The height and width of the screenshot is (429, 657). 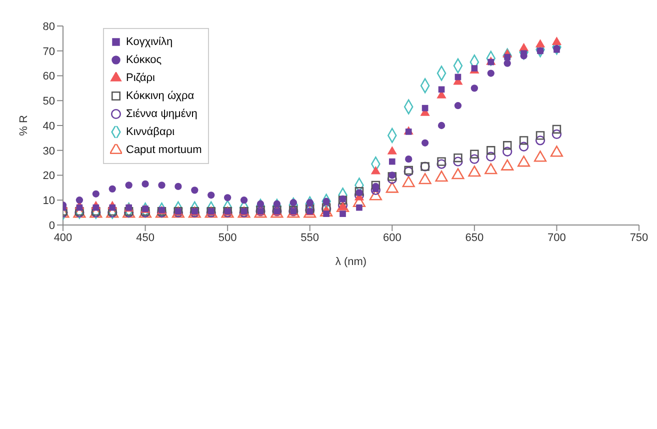 I want to click on x-tick-label: 550, so click(x=310, y=238).